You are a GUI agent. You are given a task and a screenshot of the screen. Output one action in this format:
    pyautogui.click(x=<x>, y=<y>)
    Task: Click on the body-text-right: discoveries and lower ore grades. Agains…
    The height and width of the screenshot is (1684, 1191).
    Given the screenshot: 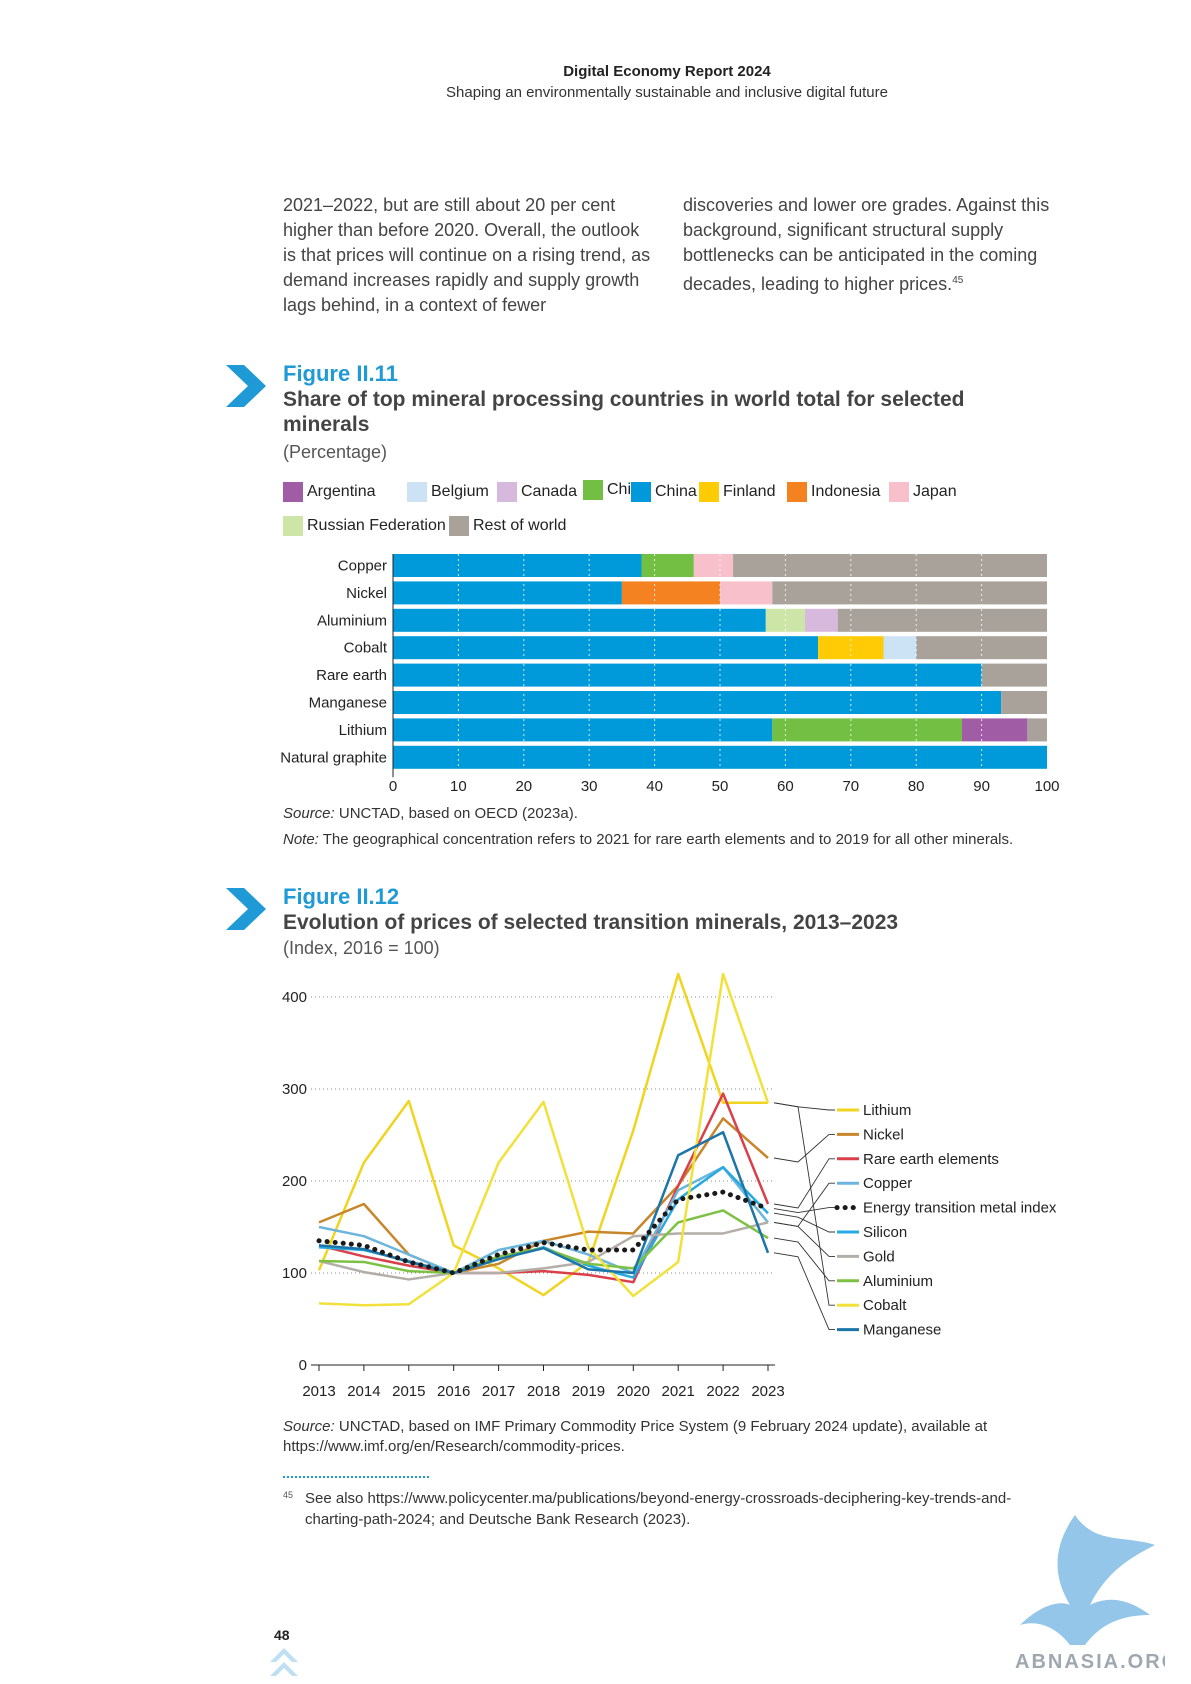 What is the action you would take?
    pyautogui.click(x=866, y=244)
    